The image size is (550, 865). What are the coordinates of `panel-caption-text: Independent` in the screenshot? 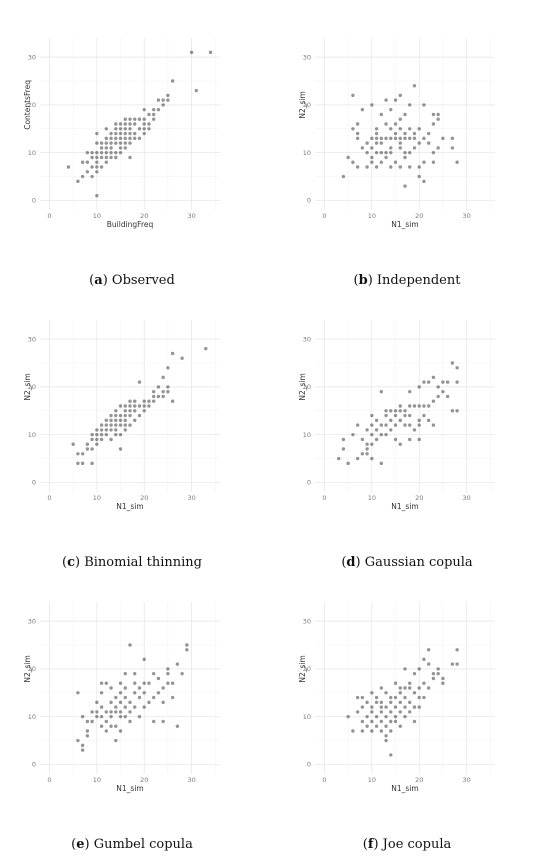 It's located at (418, 280).